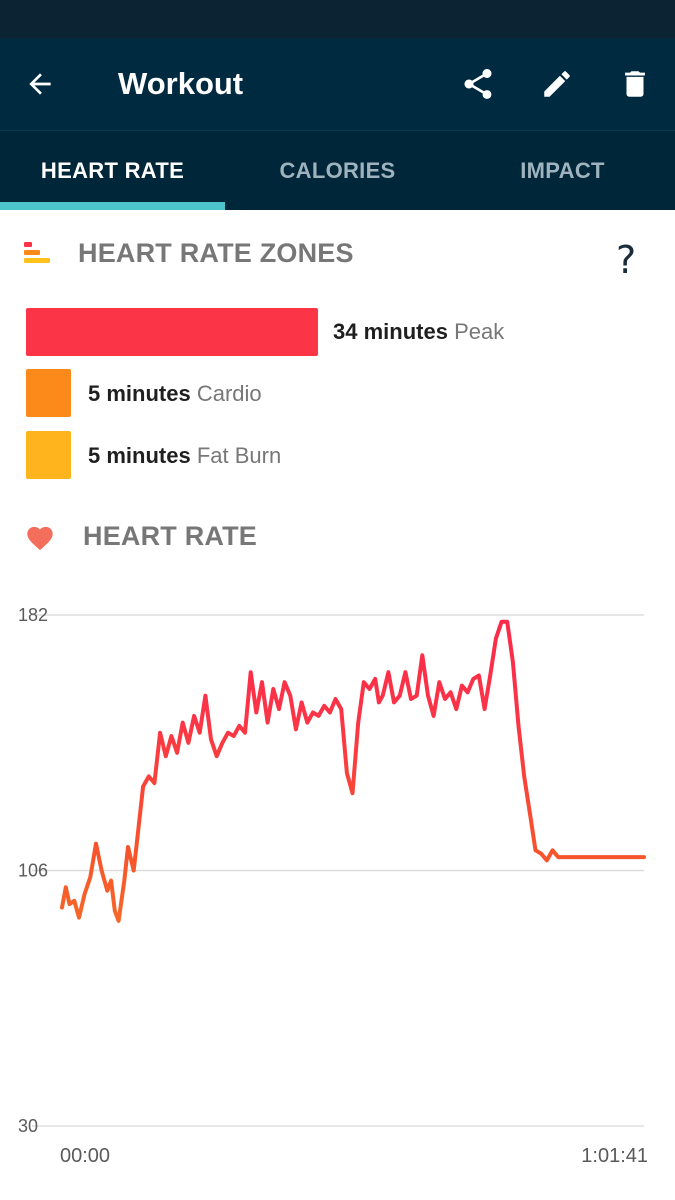  I want to click on y-tick-label: 106, so click(33, 871).